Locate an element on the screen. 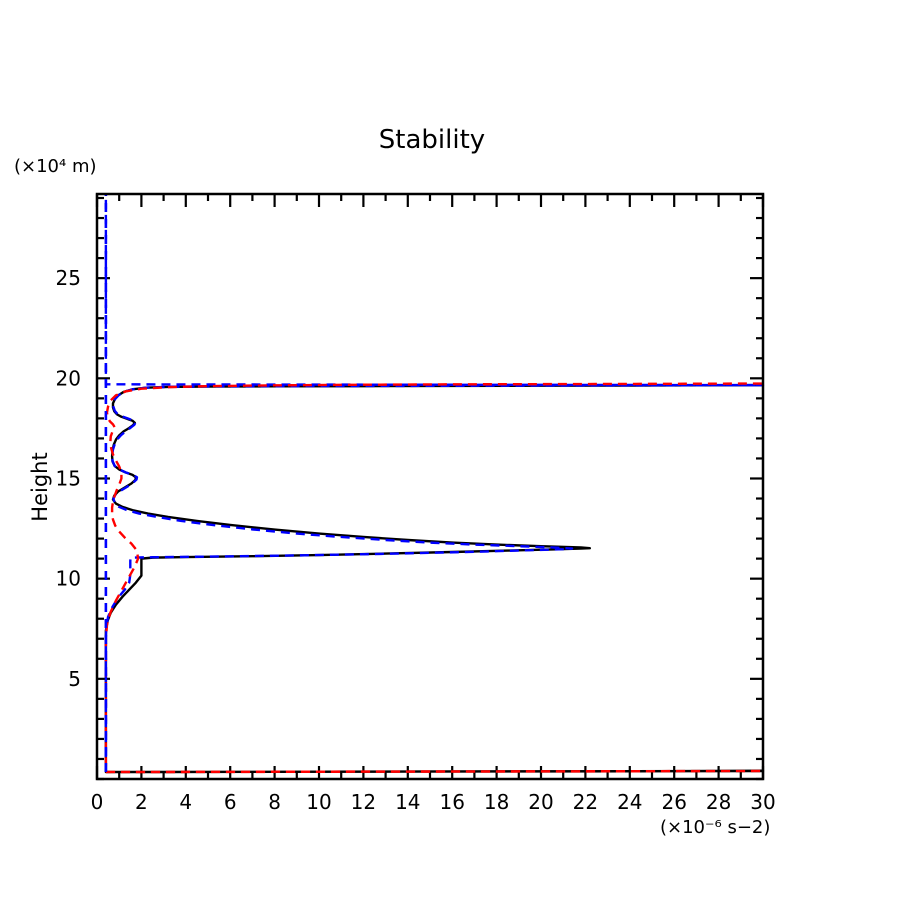  x-tick-label: 30 is located at coordinates (762, 802).